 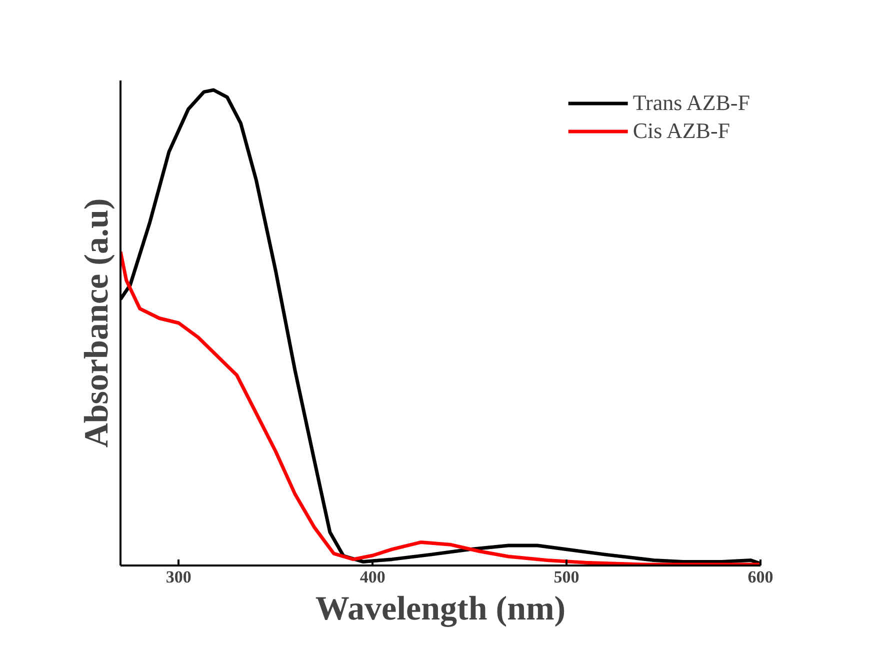 I want to click on x-tick-label: 300, so click(x=179, y=577).